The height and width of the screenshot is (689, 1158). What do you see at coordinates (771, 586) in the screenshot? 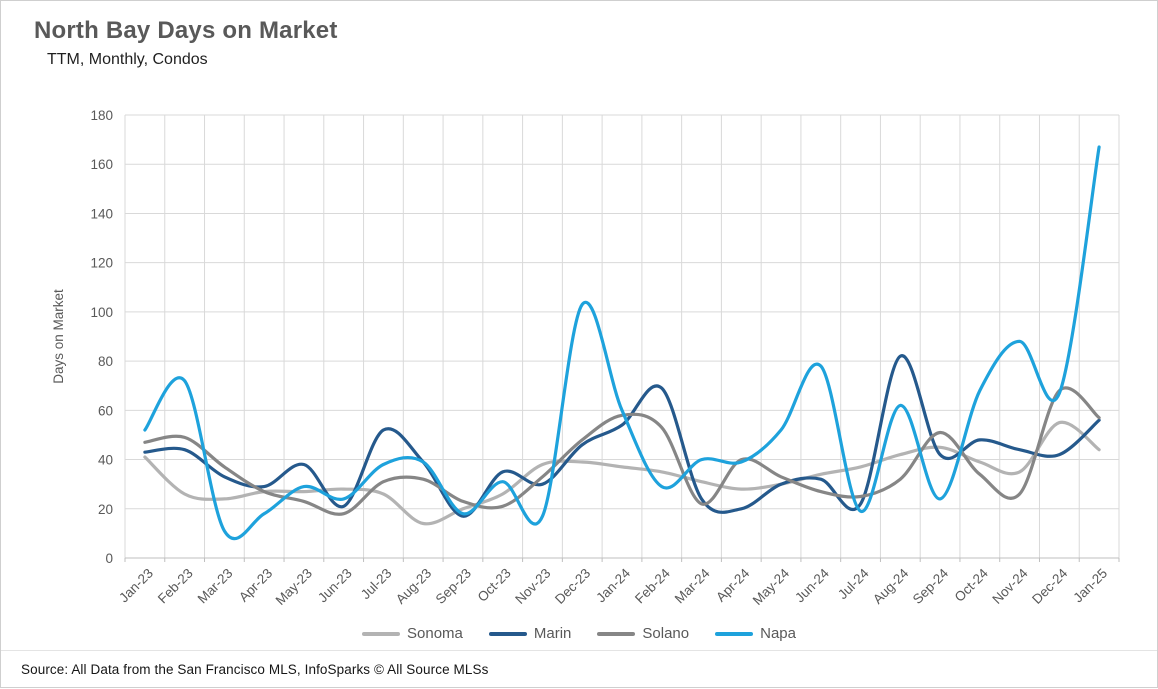
I see `x-tick-label: May-24` at bounding box center [771, 586].